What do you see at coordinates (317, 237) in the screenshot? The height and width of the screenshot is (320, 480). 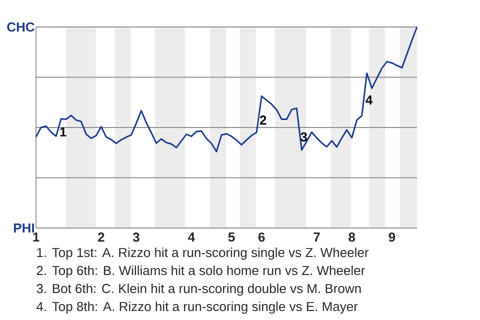 I see `x-tick-label: 7` at bounding box center [317, 237].